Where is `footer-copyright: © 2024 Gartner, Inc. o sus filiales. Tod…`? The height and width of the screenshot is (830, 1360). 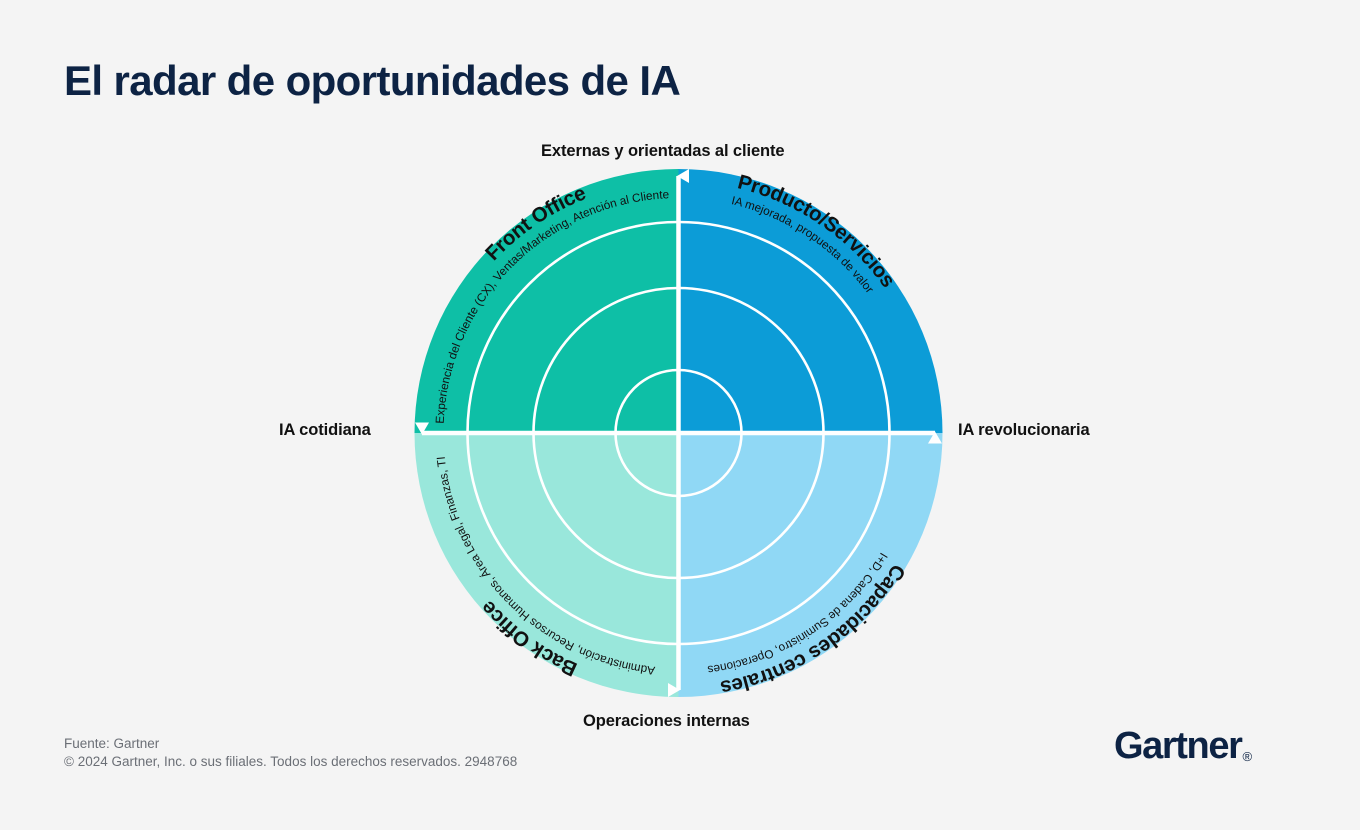 footer-copyright: © 2024 Gartner, Inc. o sus filiales. Tod… is located at coordinates (291, 761).